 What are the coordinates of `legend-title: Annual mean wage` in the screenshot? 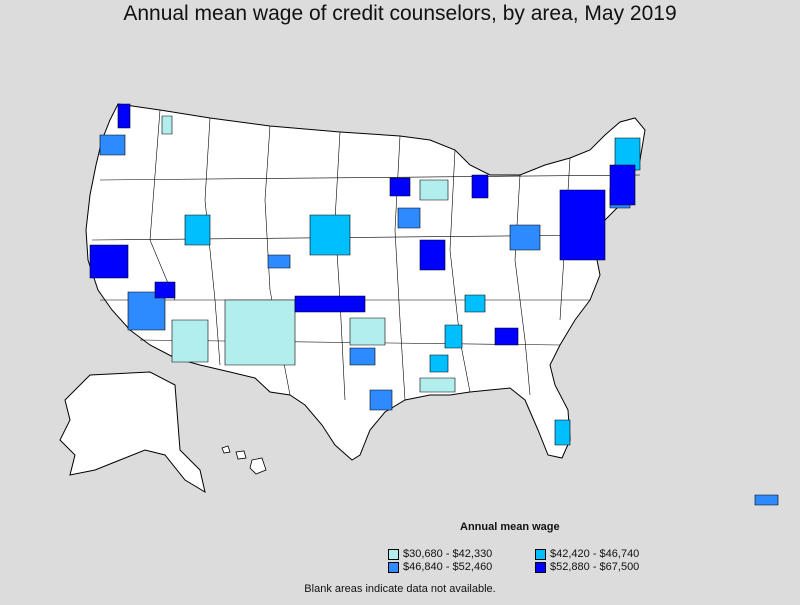 It's located at (510, 527).